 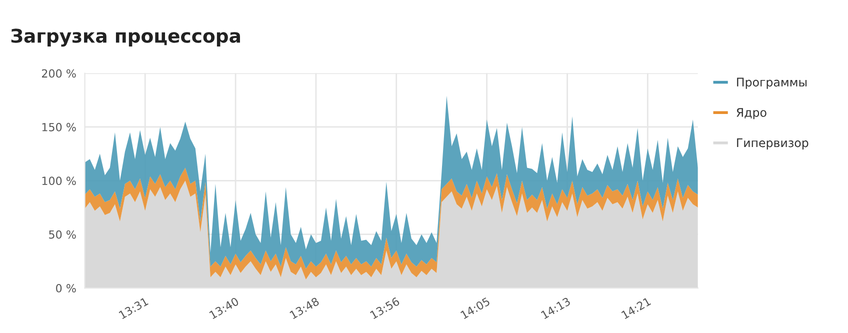 I want to click on y-tick-label: 150 %, so click(x=59, y=127).